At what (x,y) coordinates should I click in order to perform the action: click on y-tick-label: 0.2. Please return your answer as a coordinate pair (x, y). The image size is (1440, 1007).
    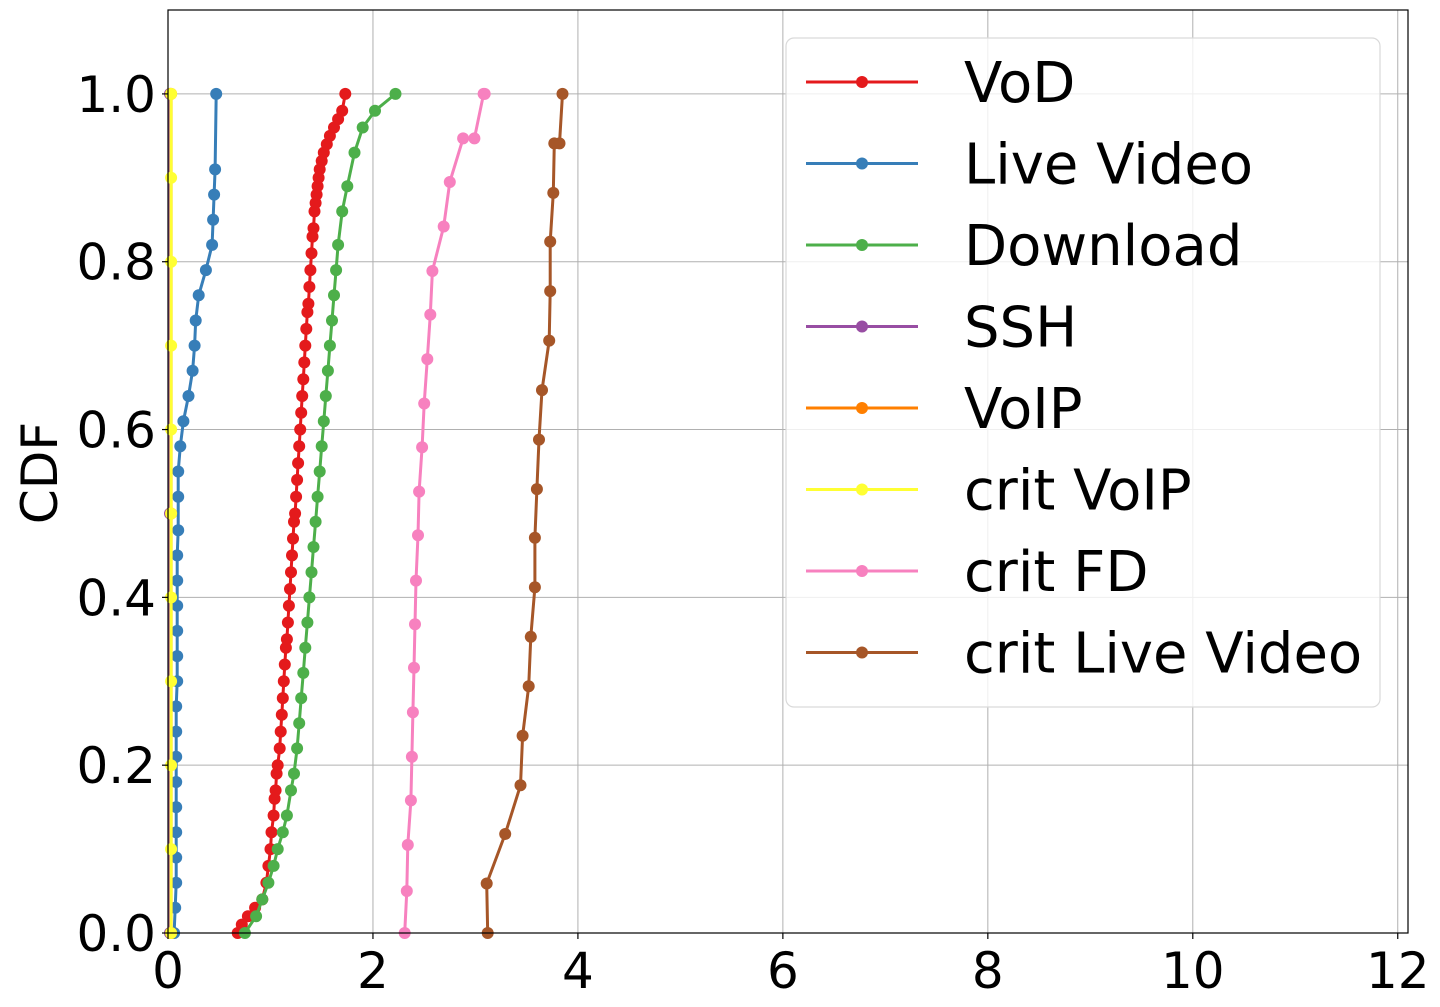
    Looking at the image, I should click on (116, 766).